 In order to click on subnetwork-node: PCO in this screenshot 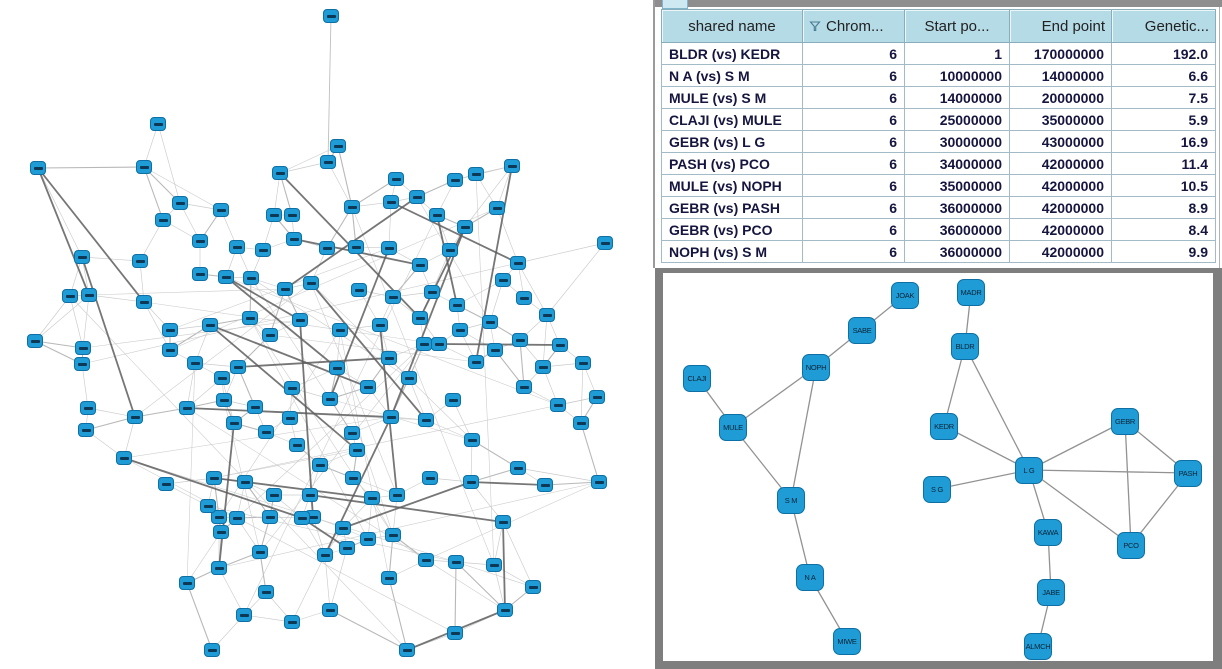, I will do `click(1131, 545)`.